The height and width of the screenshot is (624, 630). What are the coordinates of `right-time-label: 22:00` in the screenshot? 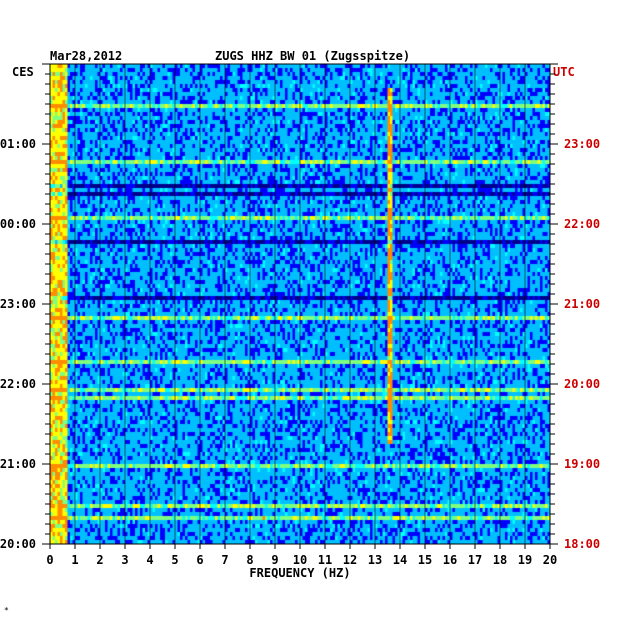 It's located at (582, 224).